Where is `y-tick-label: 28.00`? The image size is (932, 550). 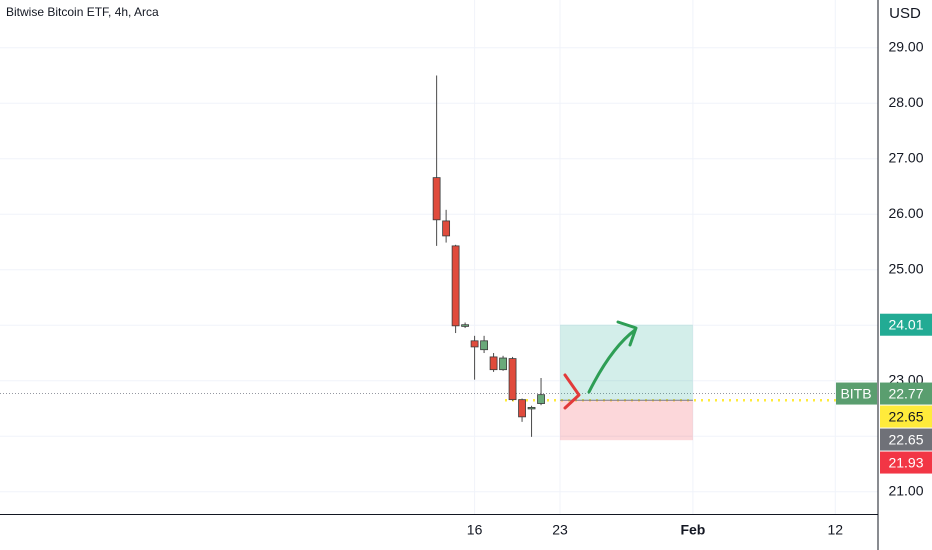
y-tick-label: 28.00 is located at coordinates (905, 102).